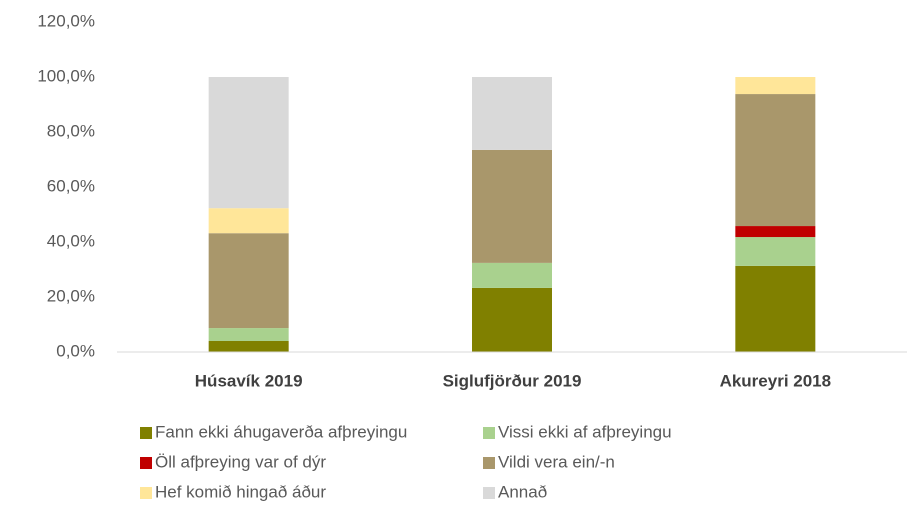 The image size is (917, 510). I want to click on legend-label: Annað, so click(522, 491).